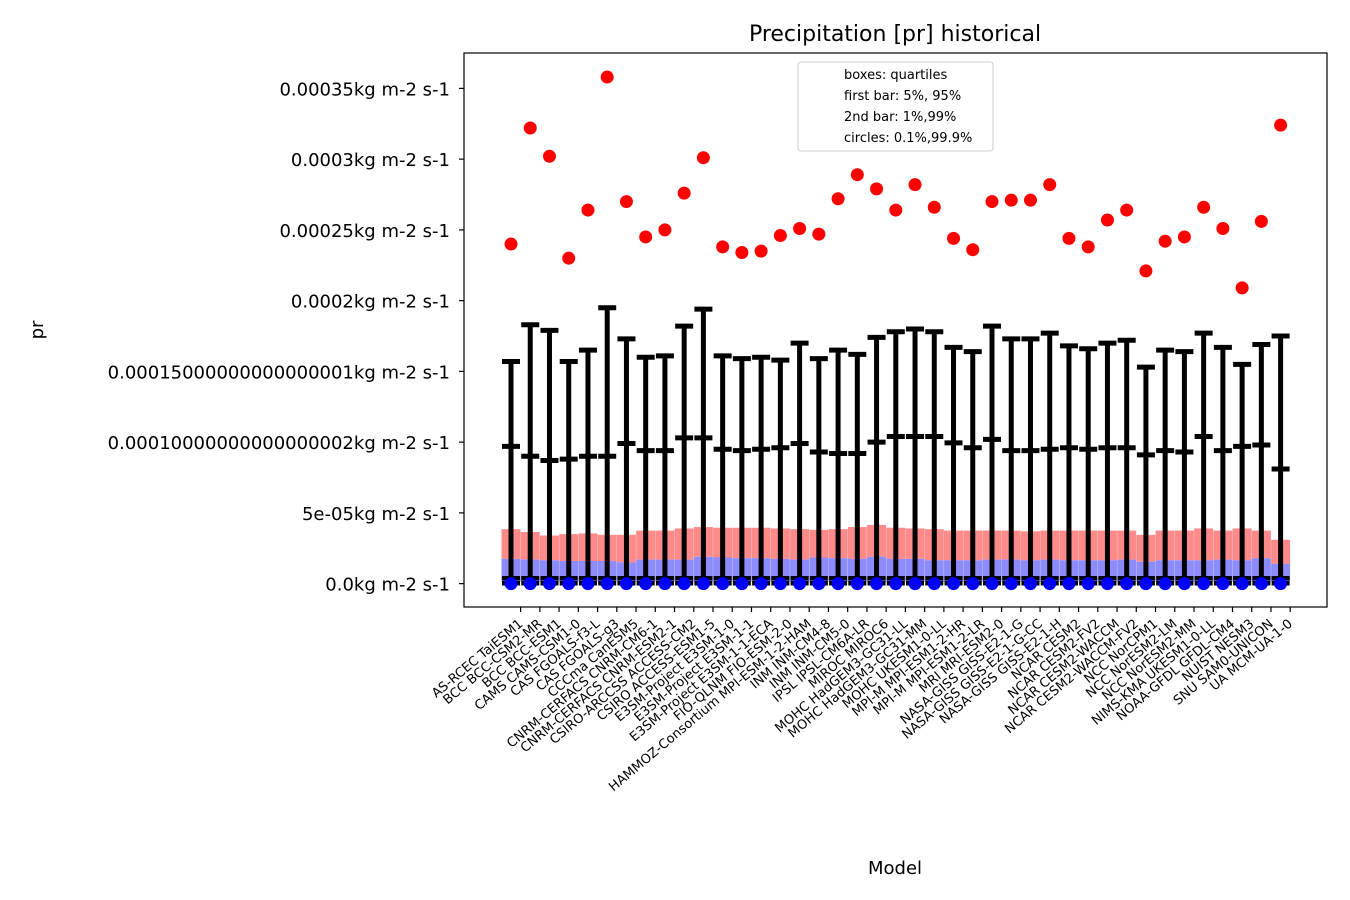 The image size is (1350, 900). What do you see at coordinates (37, 329) in the screenshot?
I see `y-axis-label: pr` at bounding box center [37, 329].